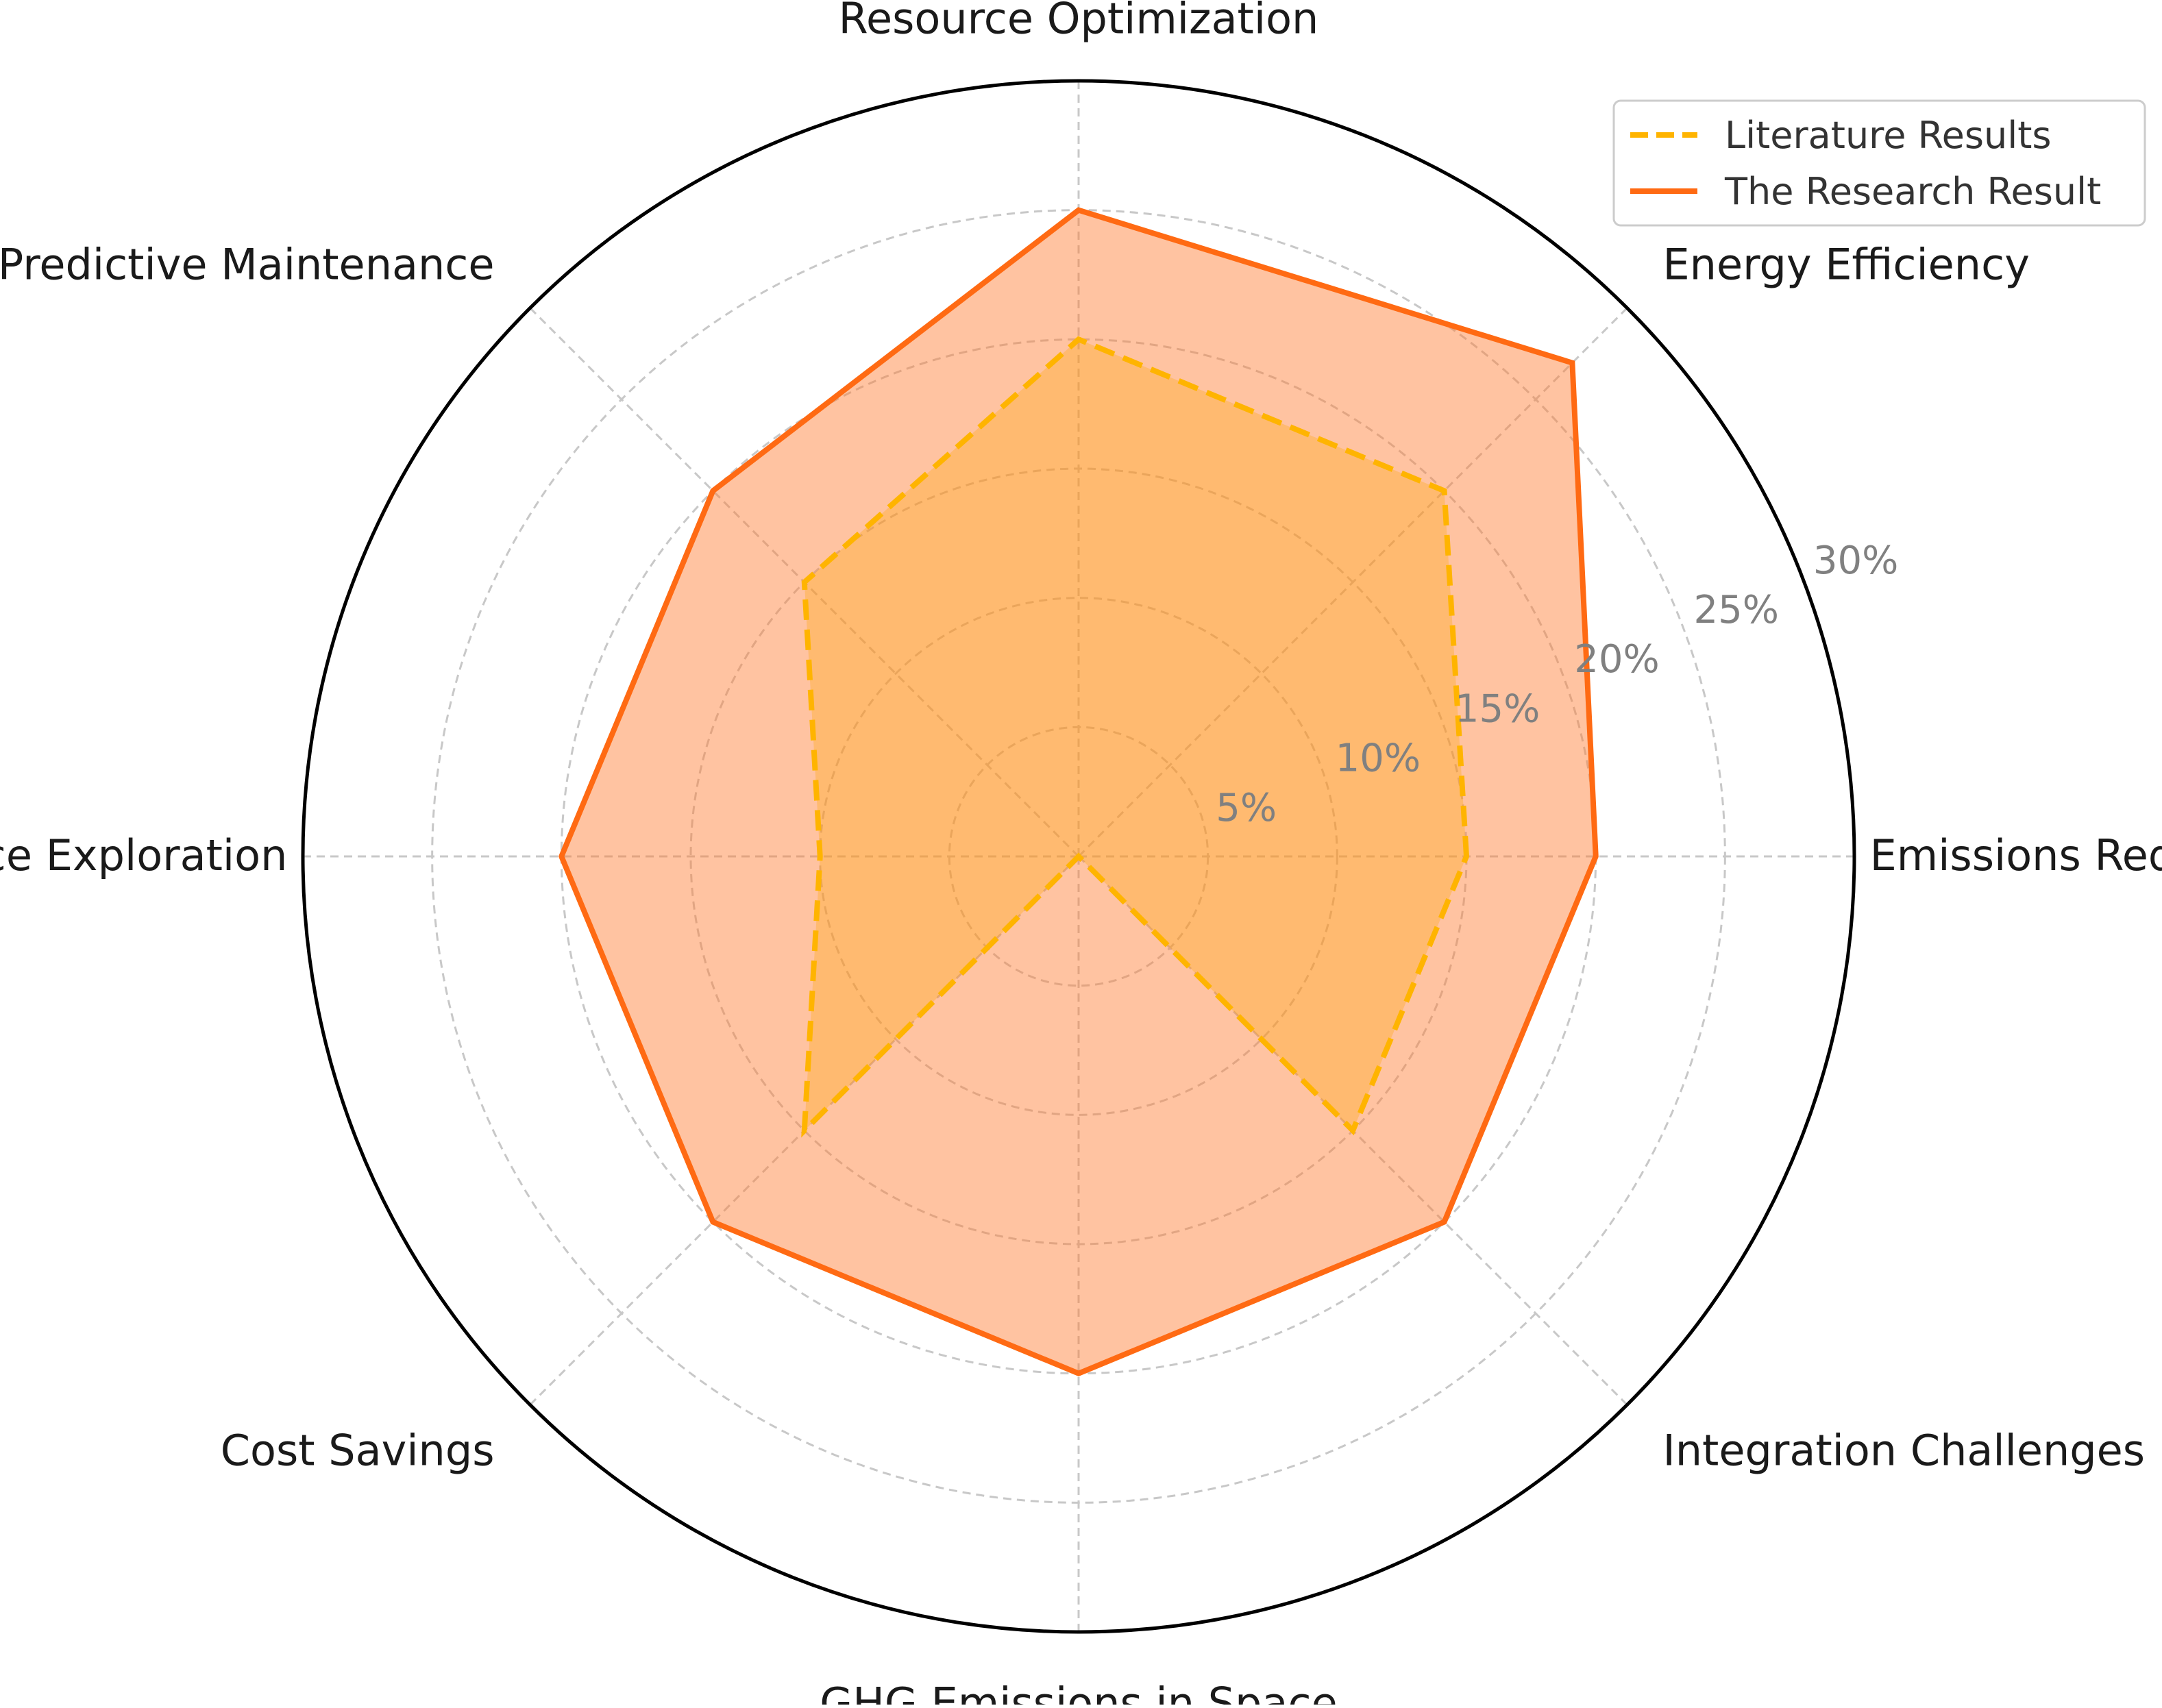 This screenshot has height=1708, width=2162. Describe the element at coordinates (1736, 610) in the screenshot. I see `r-tick-label: 25%` at that location.